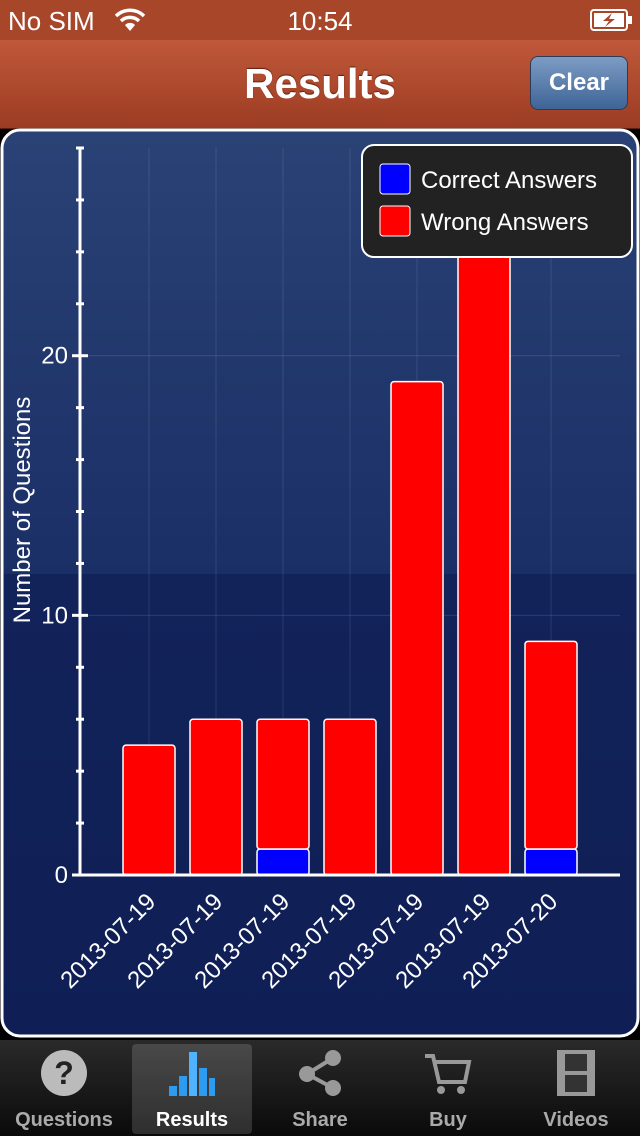  Describe the element at coordinates (576, 1120) in the screenshot. I see `tab-label: Videos` at that location.